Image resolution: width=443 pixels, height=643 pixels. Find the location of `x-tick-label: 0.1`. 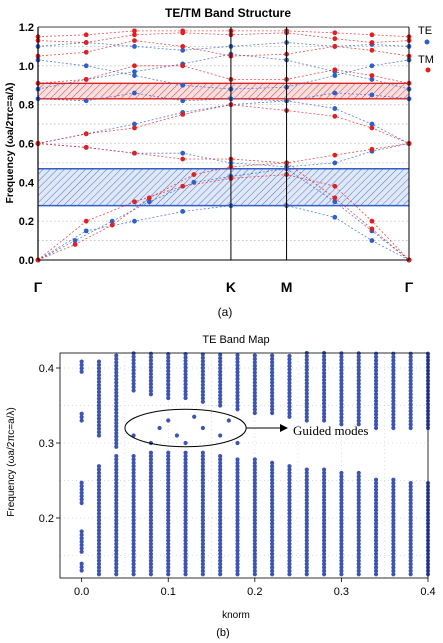

x-tick-label: 0.1 is located at coordinates (168, 592).